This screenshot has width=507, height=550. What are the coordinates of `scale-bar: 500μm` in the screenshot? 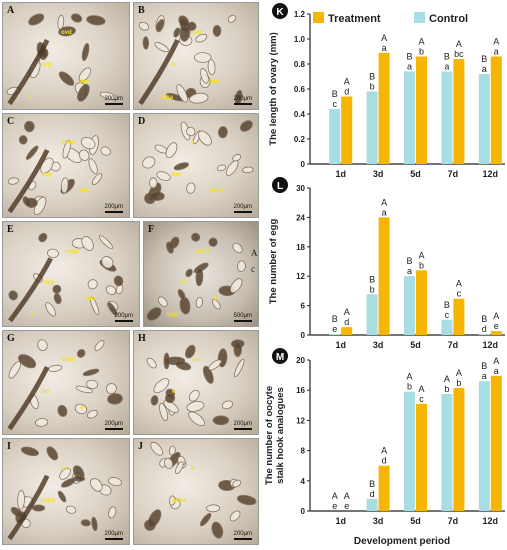 It's located at (243, 317).